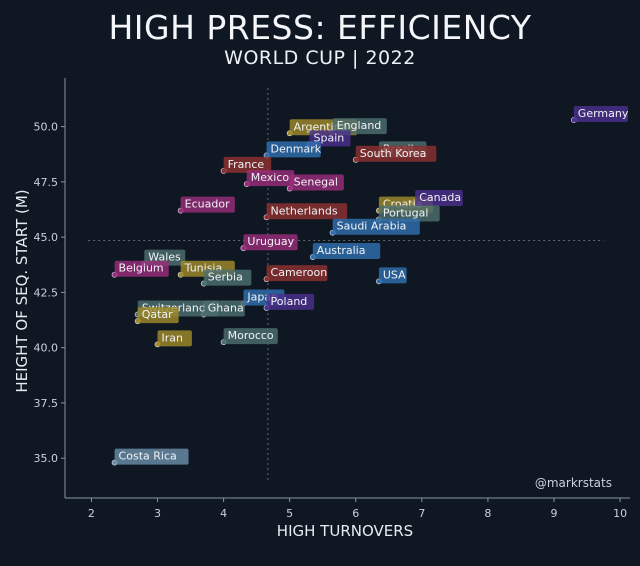  I want to click on team-label-text: Portugal, so click(406, 212).